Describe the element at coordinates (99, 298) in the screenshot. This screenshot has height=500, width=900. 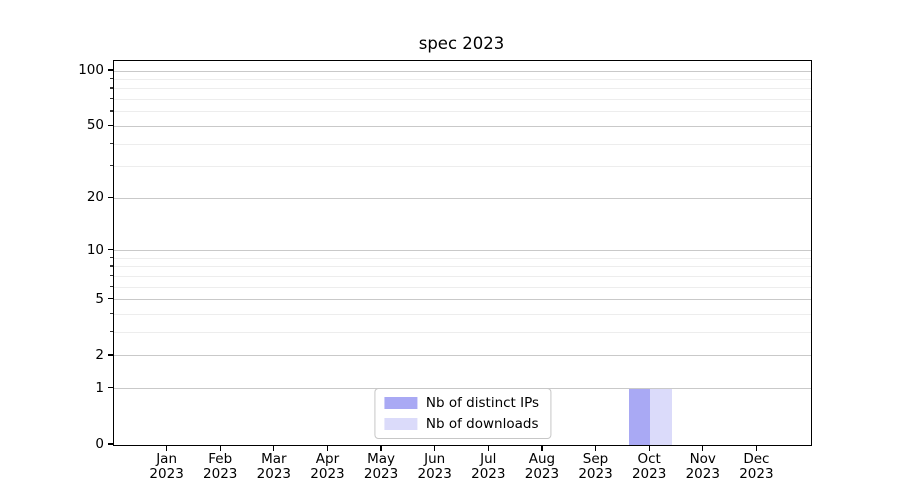
I see `y-tick-label: 5` at that location.